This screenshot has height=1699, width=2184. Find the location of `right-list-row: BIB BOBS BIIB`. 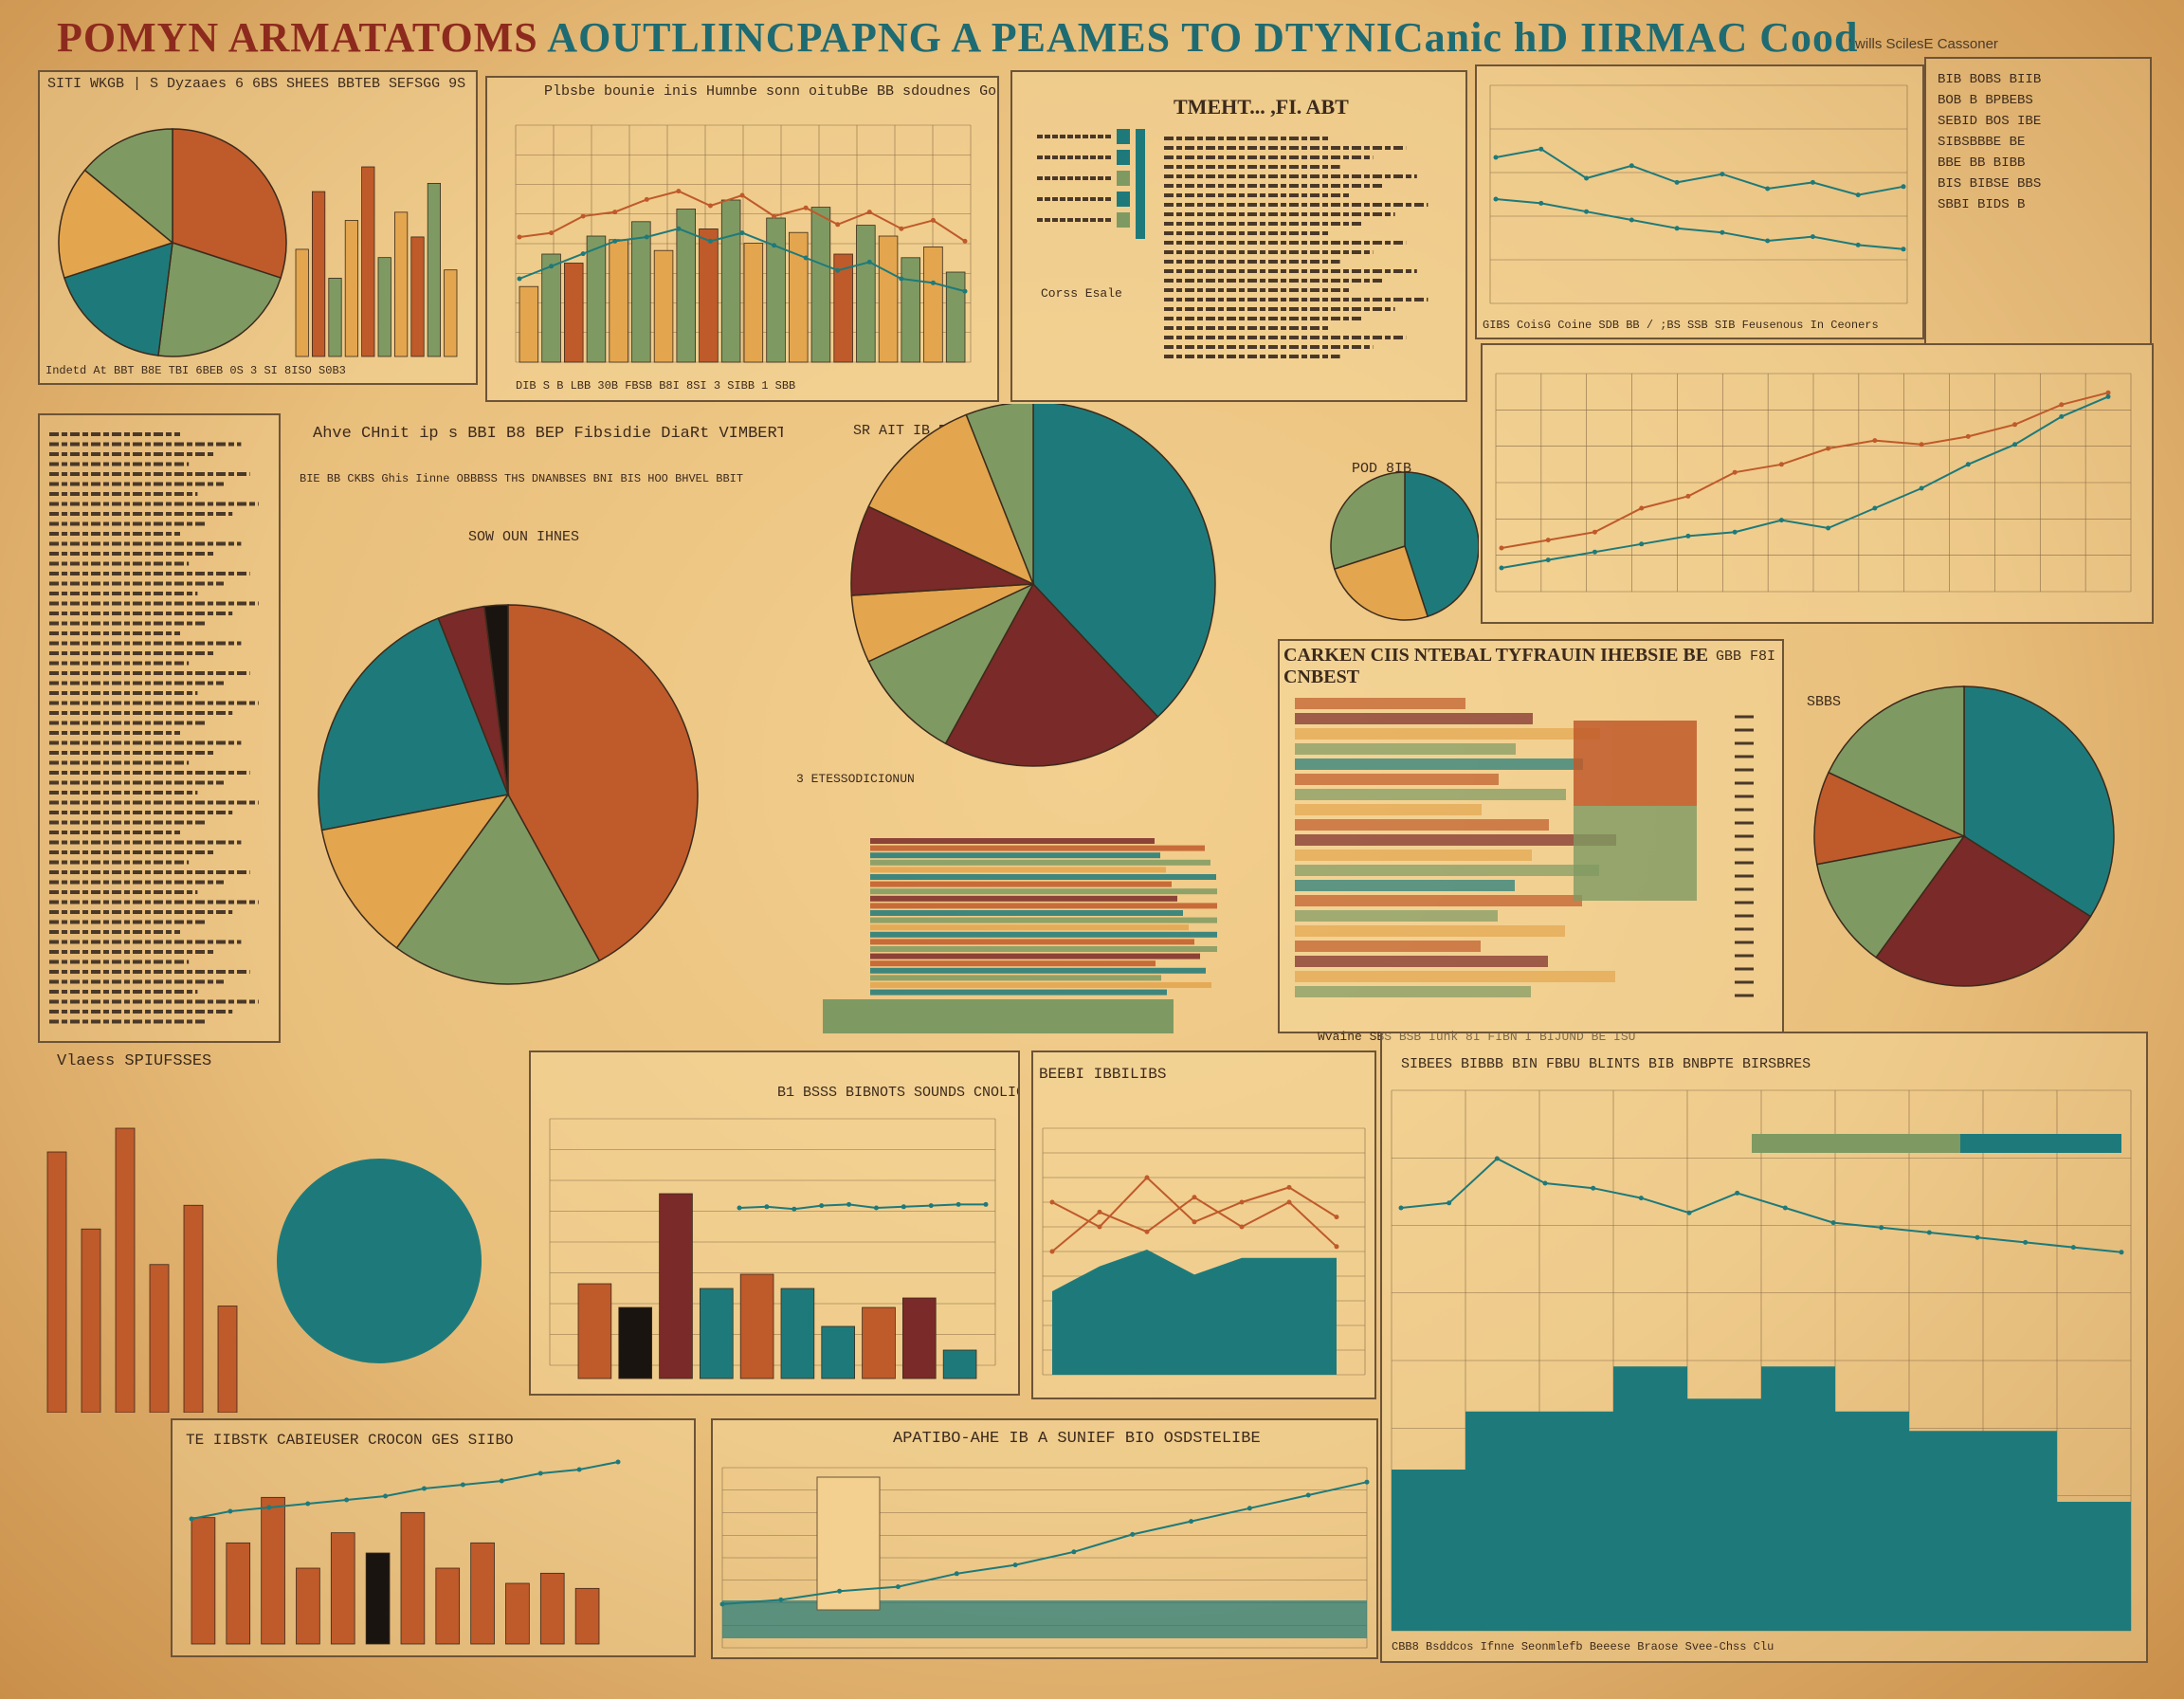

right-list-row: BIB BOBS BIIB is located at coordinates (1990, 79).